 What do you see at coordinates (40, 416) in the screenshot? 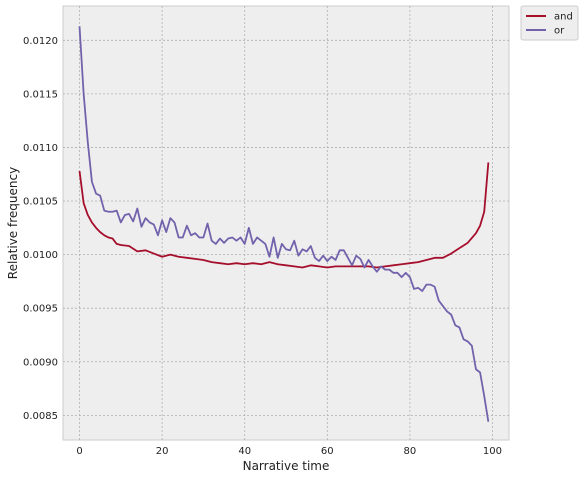
I see `y-tick-label: 0.0085` at bounding box center [40, 416].